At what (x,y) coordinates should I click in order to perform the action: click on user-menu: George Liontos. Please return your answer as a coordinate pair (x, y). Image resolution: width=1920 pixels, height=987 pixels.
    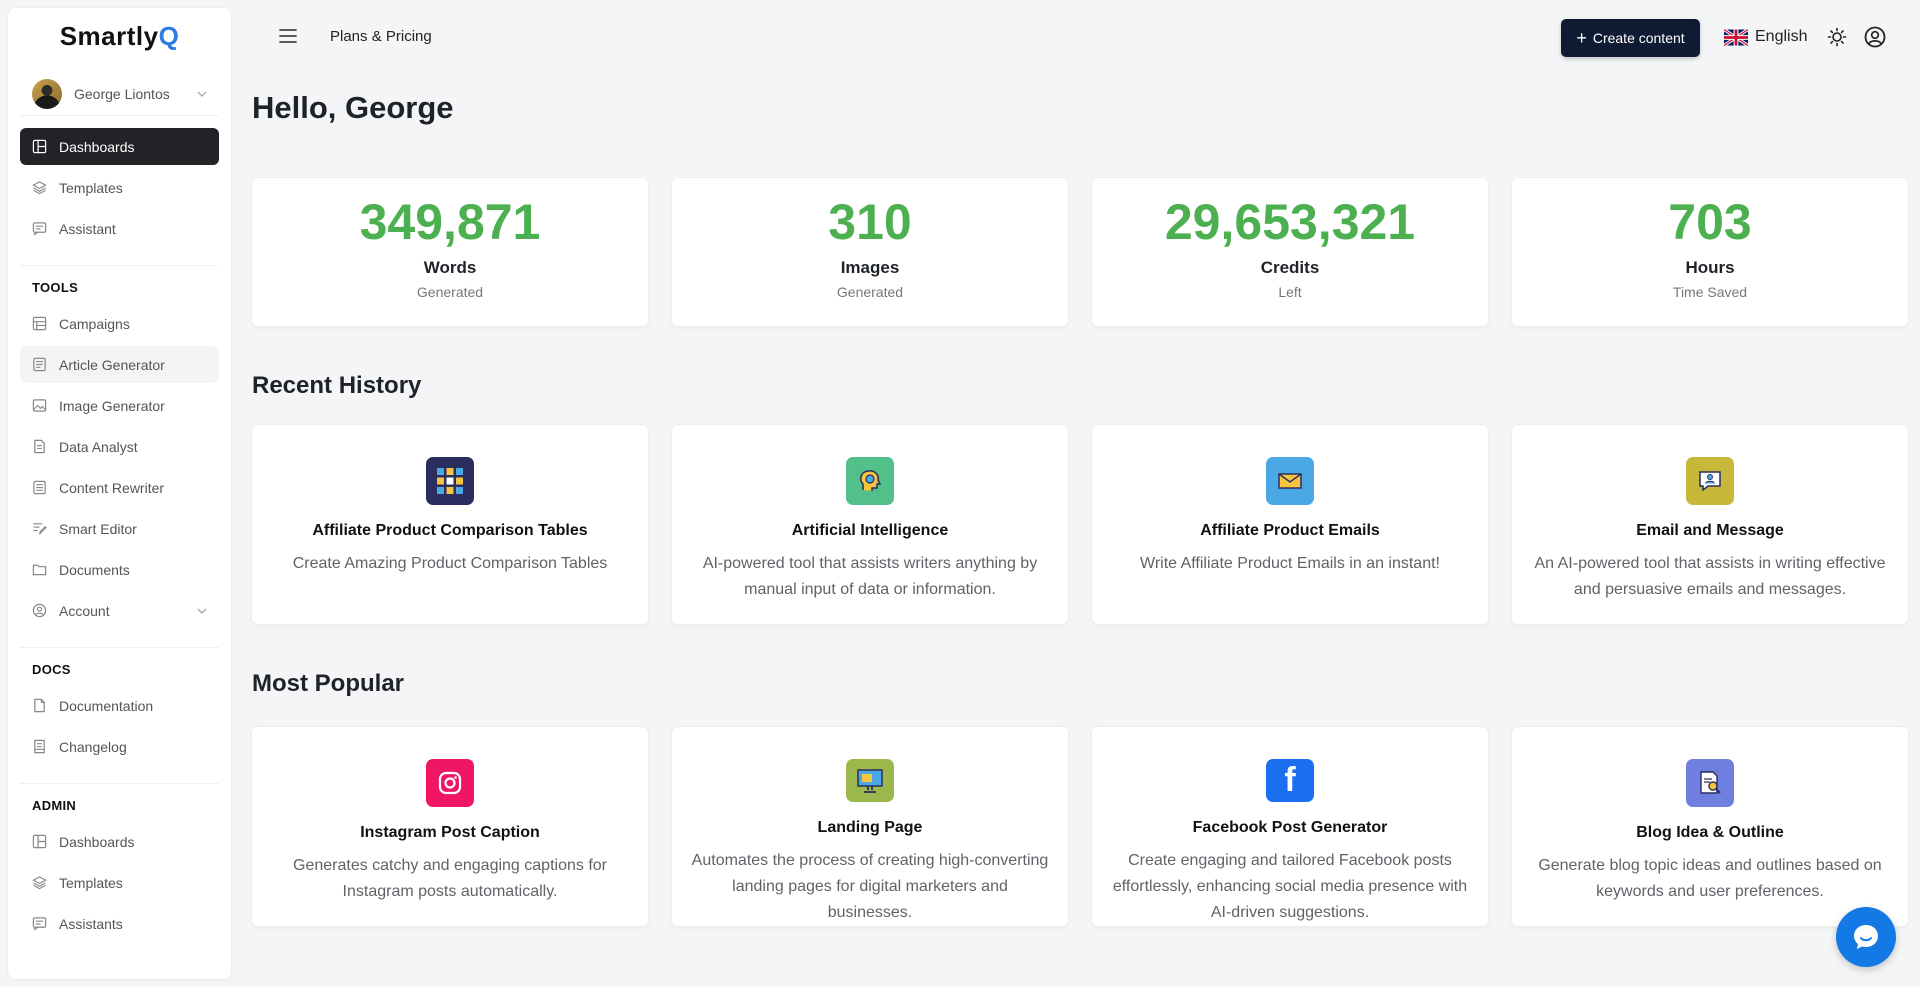
    Looking at the image, I should click on (119, 94).